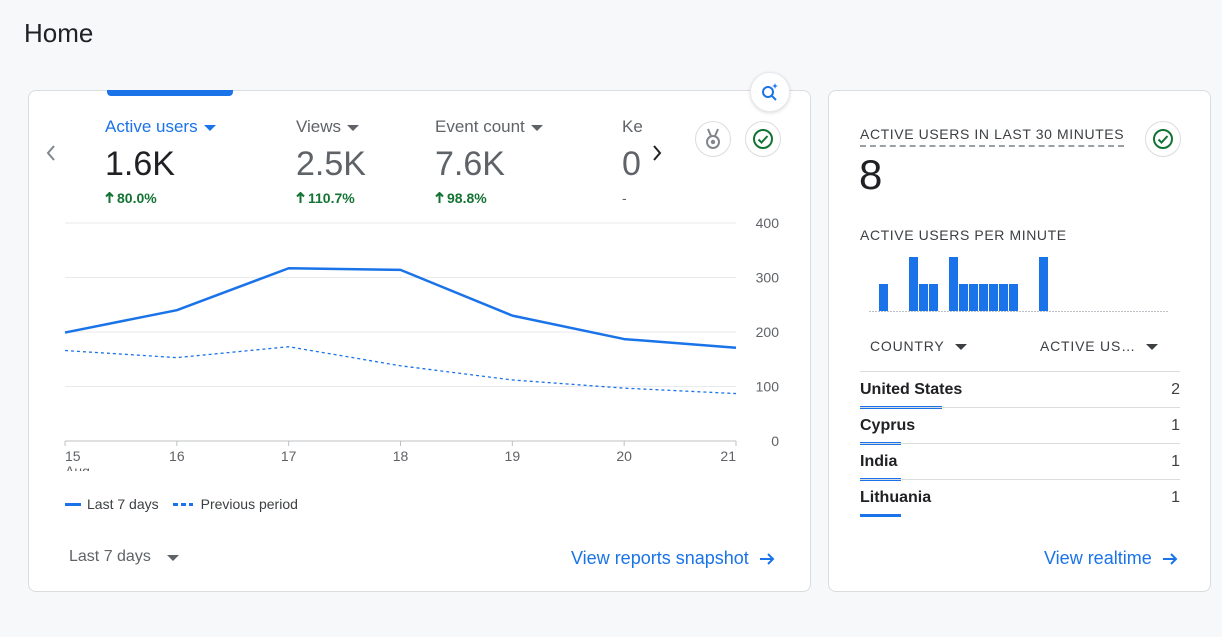 The width and height of the screenshot is (1222, 637). Describe the element at coordinates (632, 126) in the screenshot. I see `metric-label: Ke` at that location.